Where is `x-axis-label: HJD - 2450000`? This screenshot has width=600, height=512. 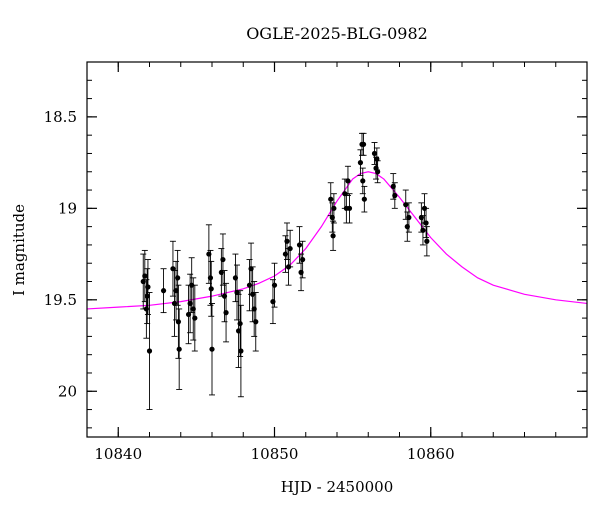 x-axis-label: HJD - 2450000 is located at coordinates (337, 487).